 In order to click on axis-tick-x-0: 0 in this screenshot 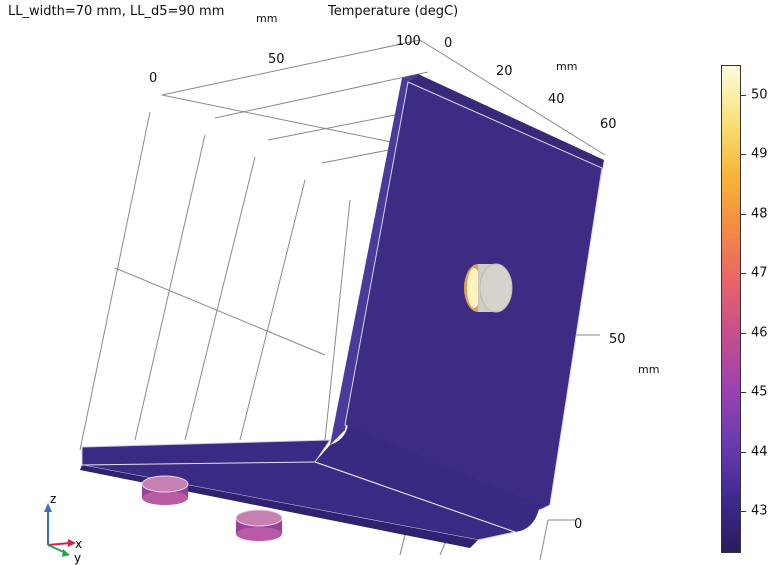, I will do `click(153, 78)`.